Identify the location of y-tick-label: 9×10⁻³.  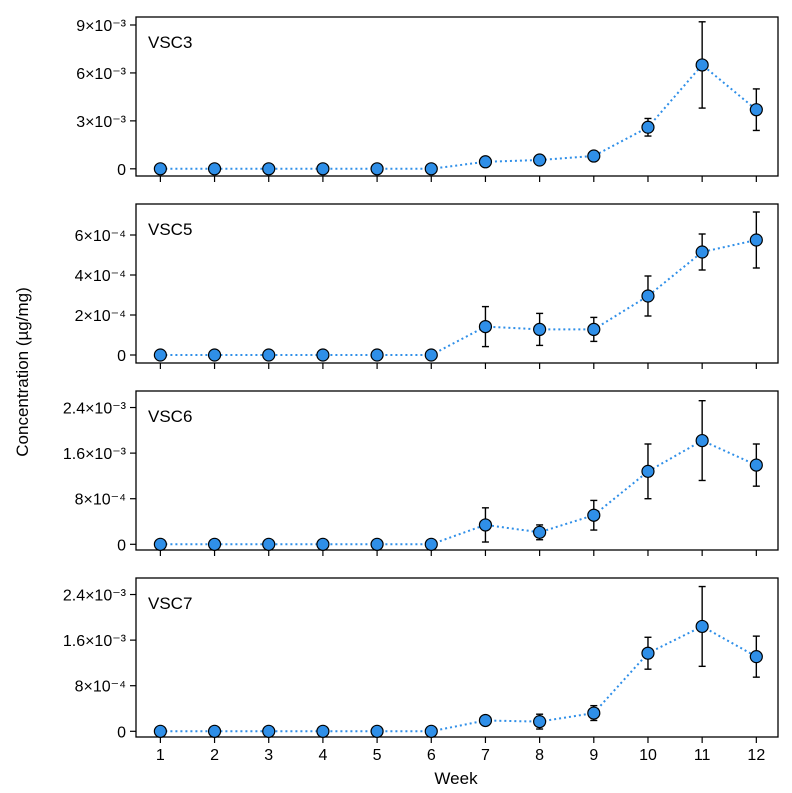
(101, 26).